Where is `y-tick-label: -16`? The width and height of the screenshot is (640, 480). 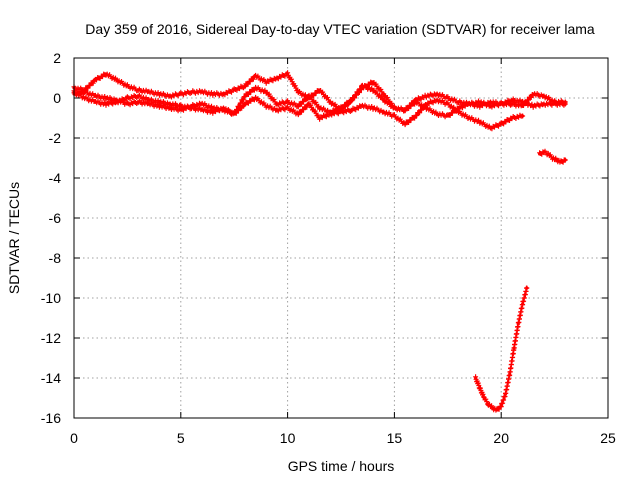
y-tick-label: -16 is located at coordinates (51, 418).